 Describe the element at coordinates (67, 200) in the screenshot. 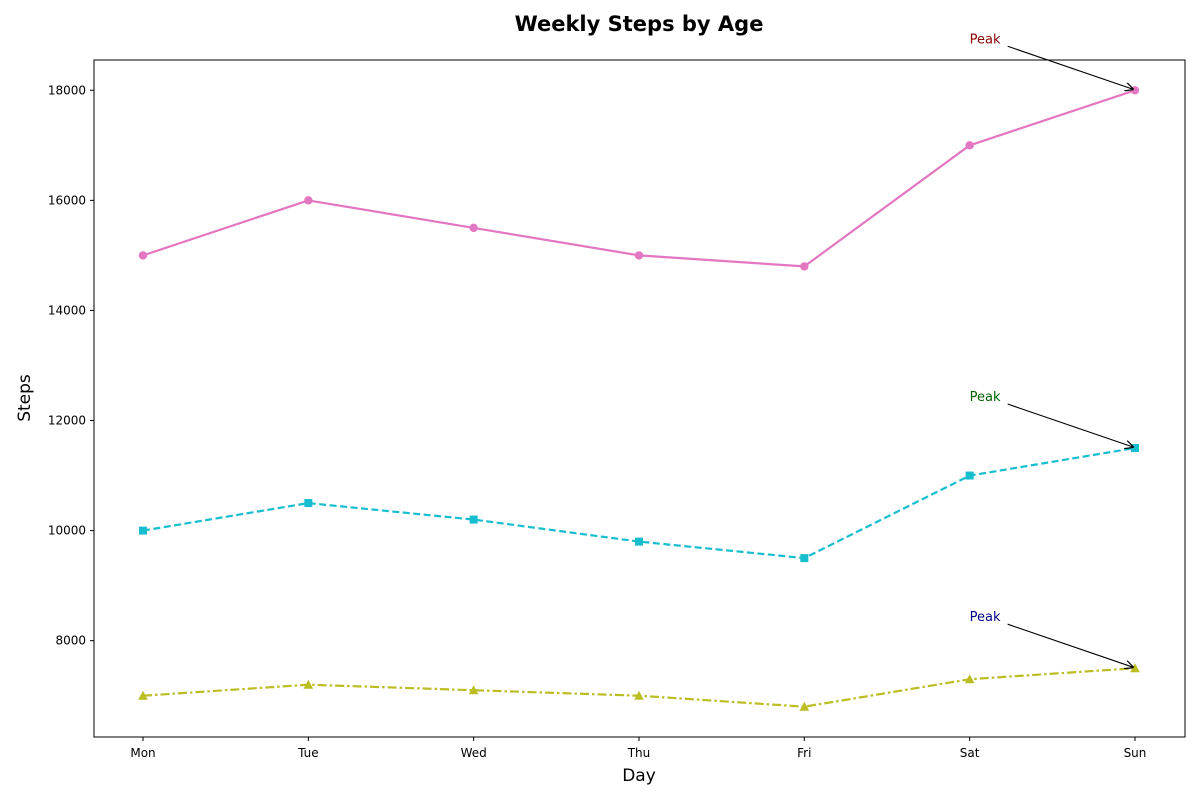

I see `y-tick-label: 16000` at that location.